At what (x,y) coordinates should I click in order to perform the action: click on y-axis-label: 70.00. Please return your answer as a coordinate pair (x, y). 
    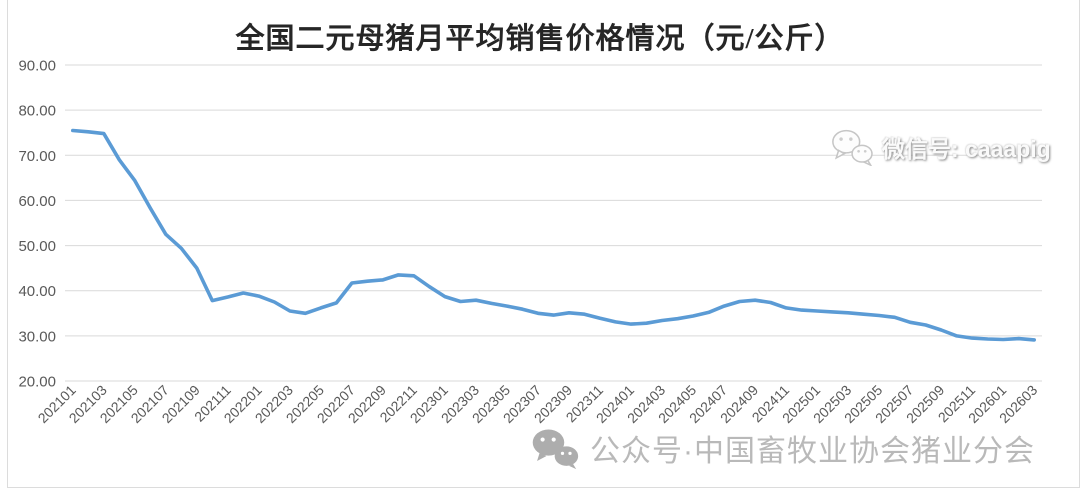
    Looking at the image, I should click on (37, 156).